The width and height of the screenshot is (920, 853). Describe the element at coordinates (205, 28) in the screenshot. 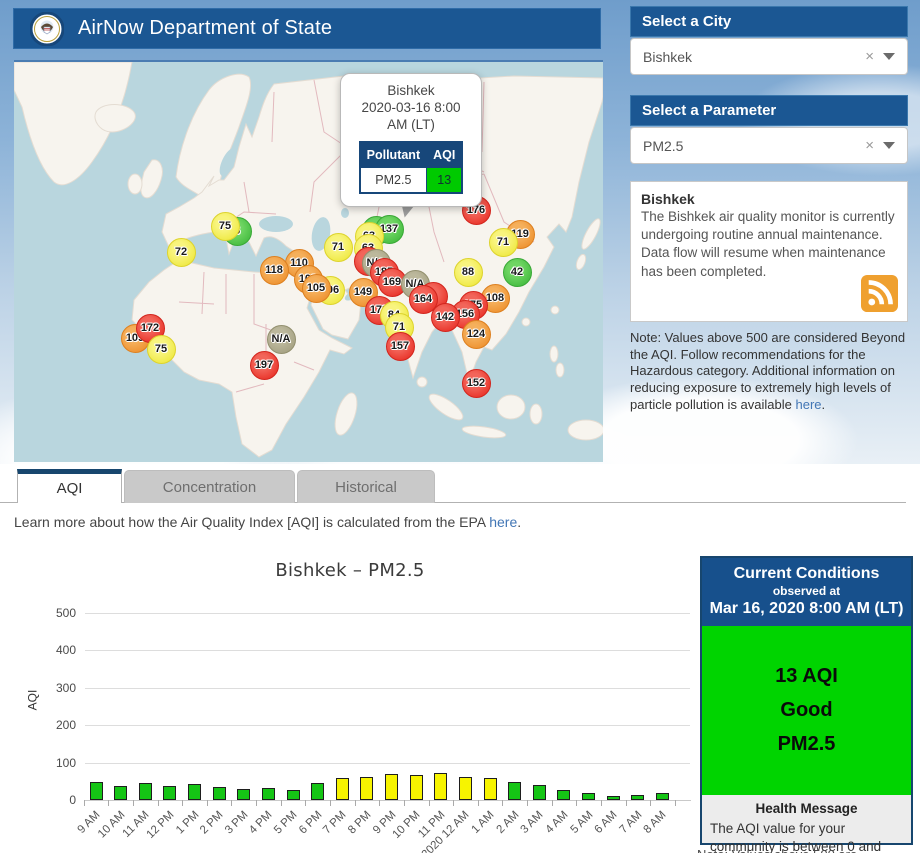

I see `app-title: AirNow Department of State` at that location.